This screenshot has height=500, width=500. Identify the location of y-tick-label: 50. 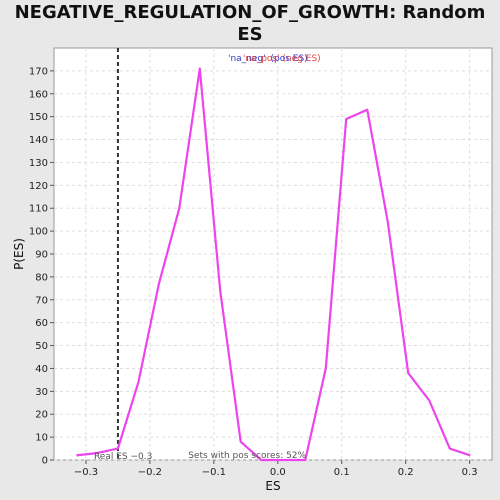
(41, 346).